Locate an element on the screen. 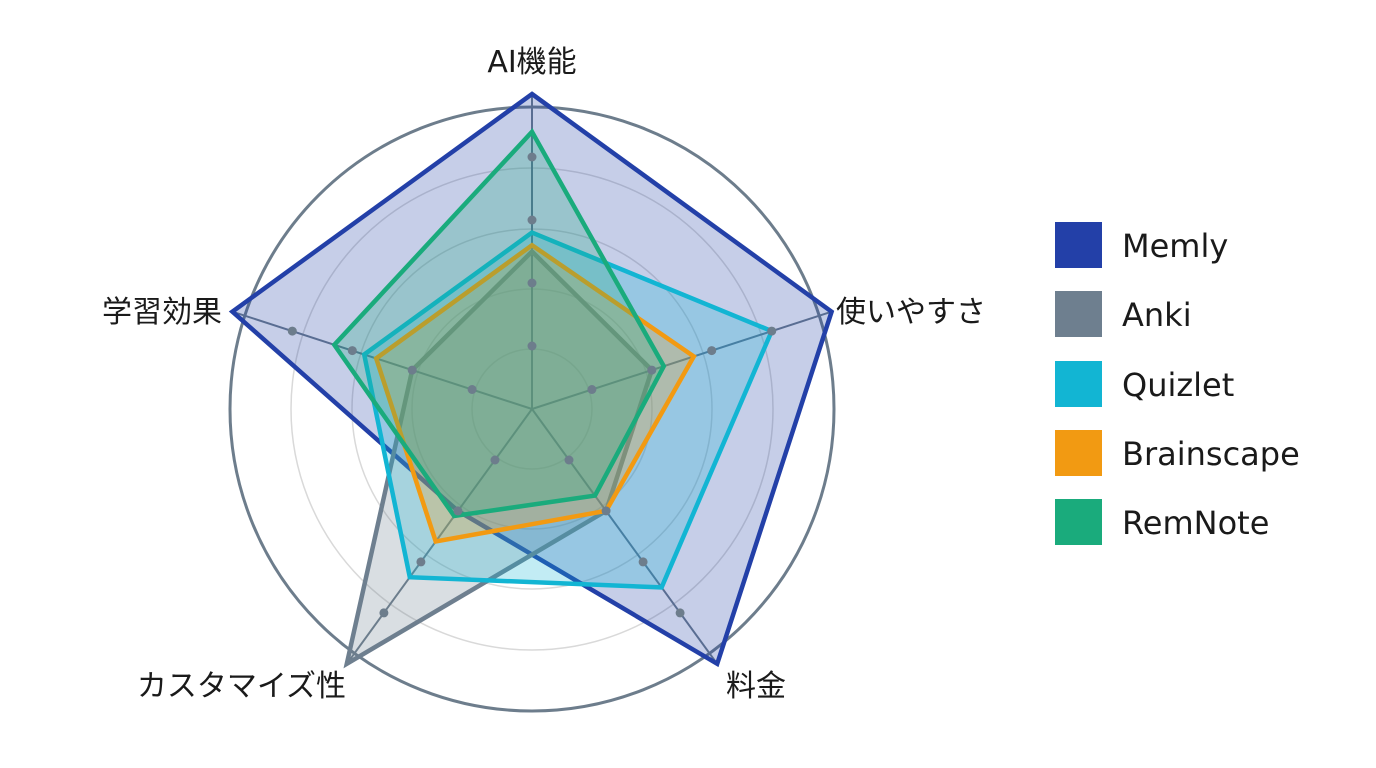  legend: Memly Anki Quizlet Brainscape RemNote is located at coordinates (1177, 383).